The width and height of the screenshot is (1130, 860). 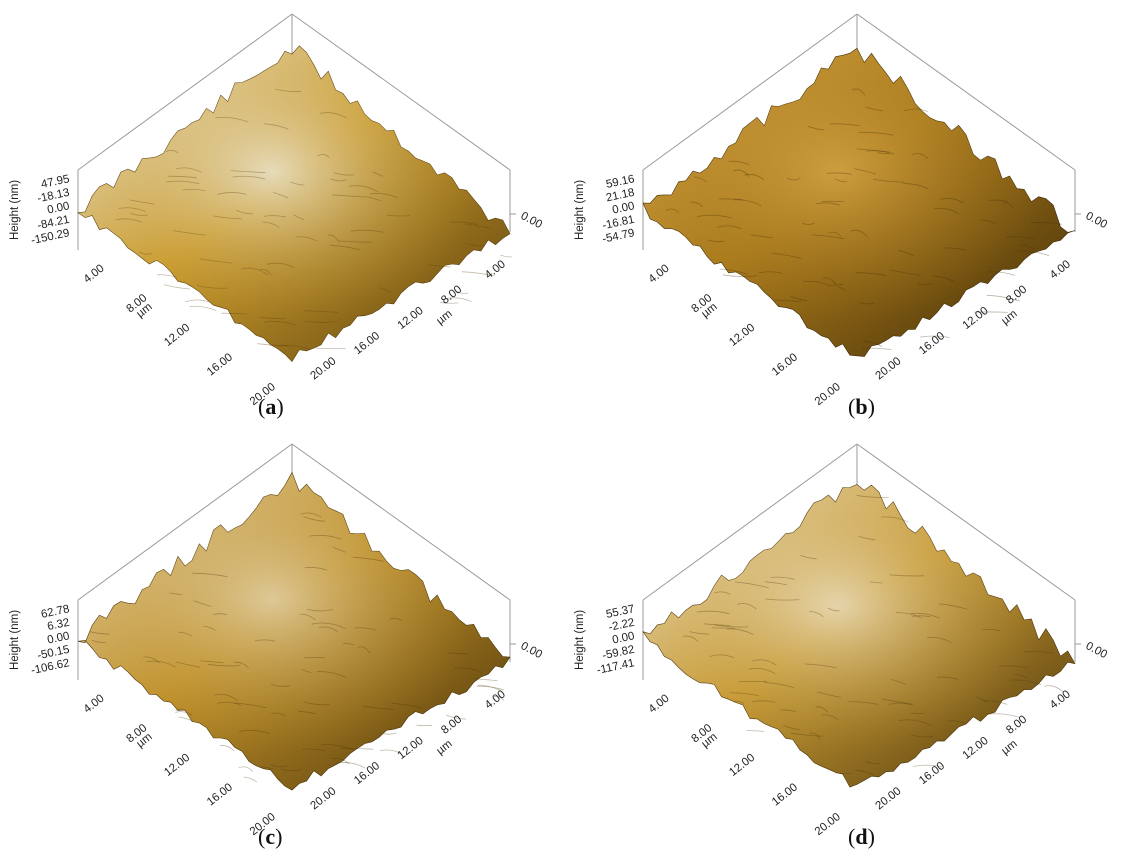 I want to click on panel-caption: (a), so click(x=271, y=406).